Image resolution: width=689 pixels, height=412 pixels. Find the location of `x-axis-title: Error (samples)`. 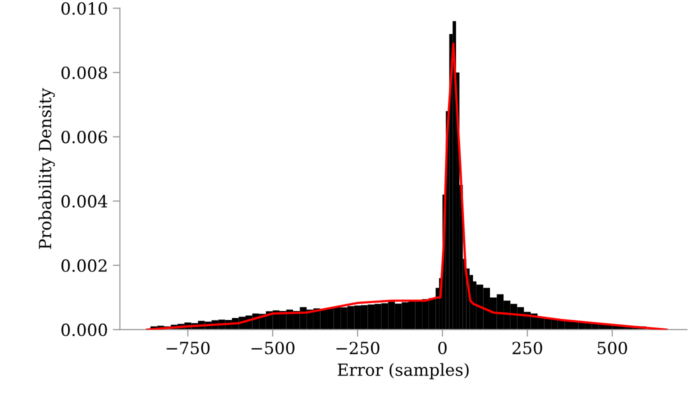

x-axis-title: Error (samples) is located at coordinates (403, 371).